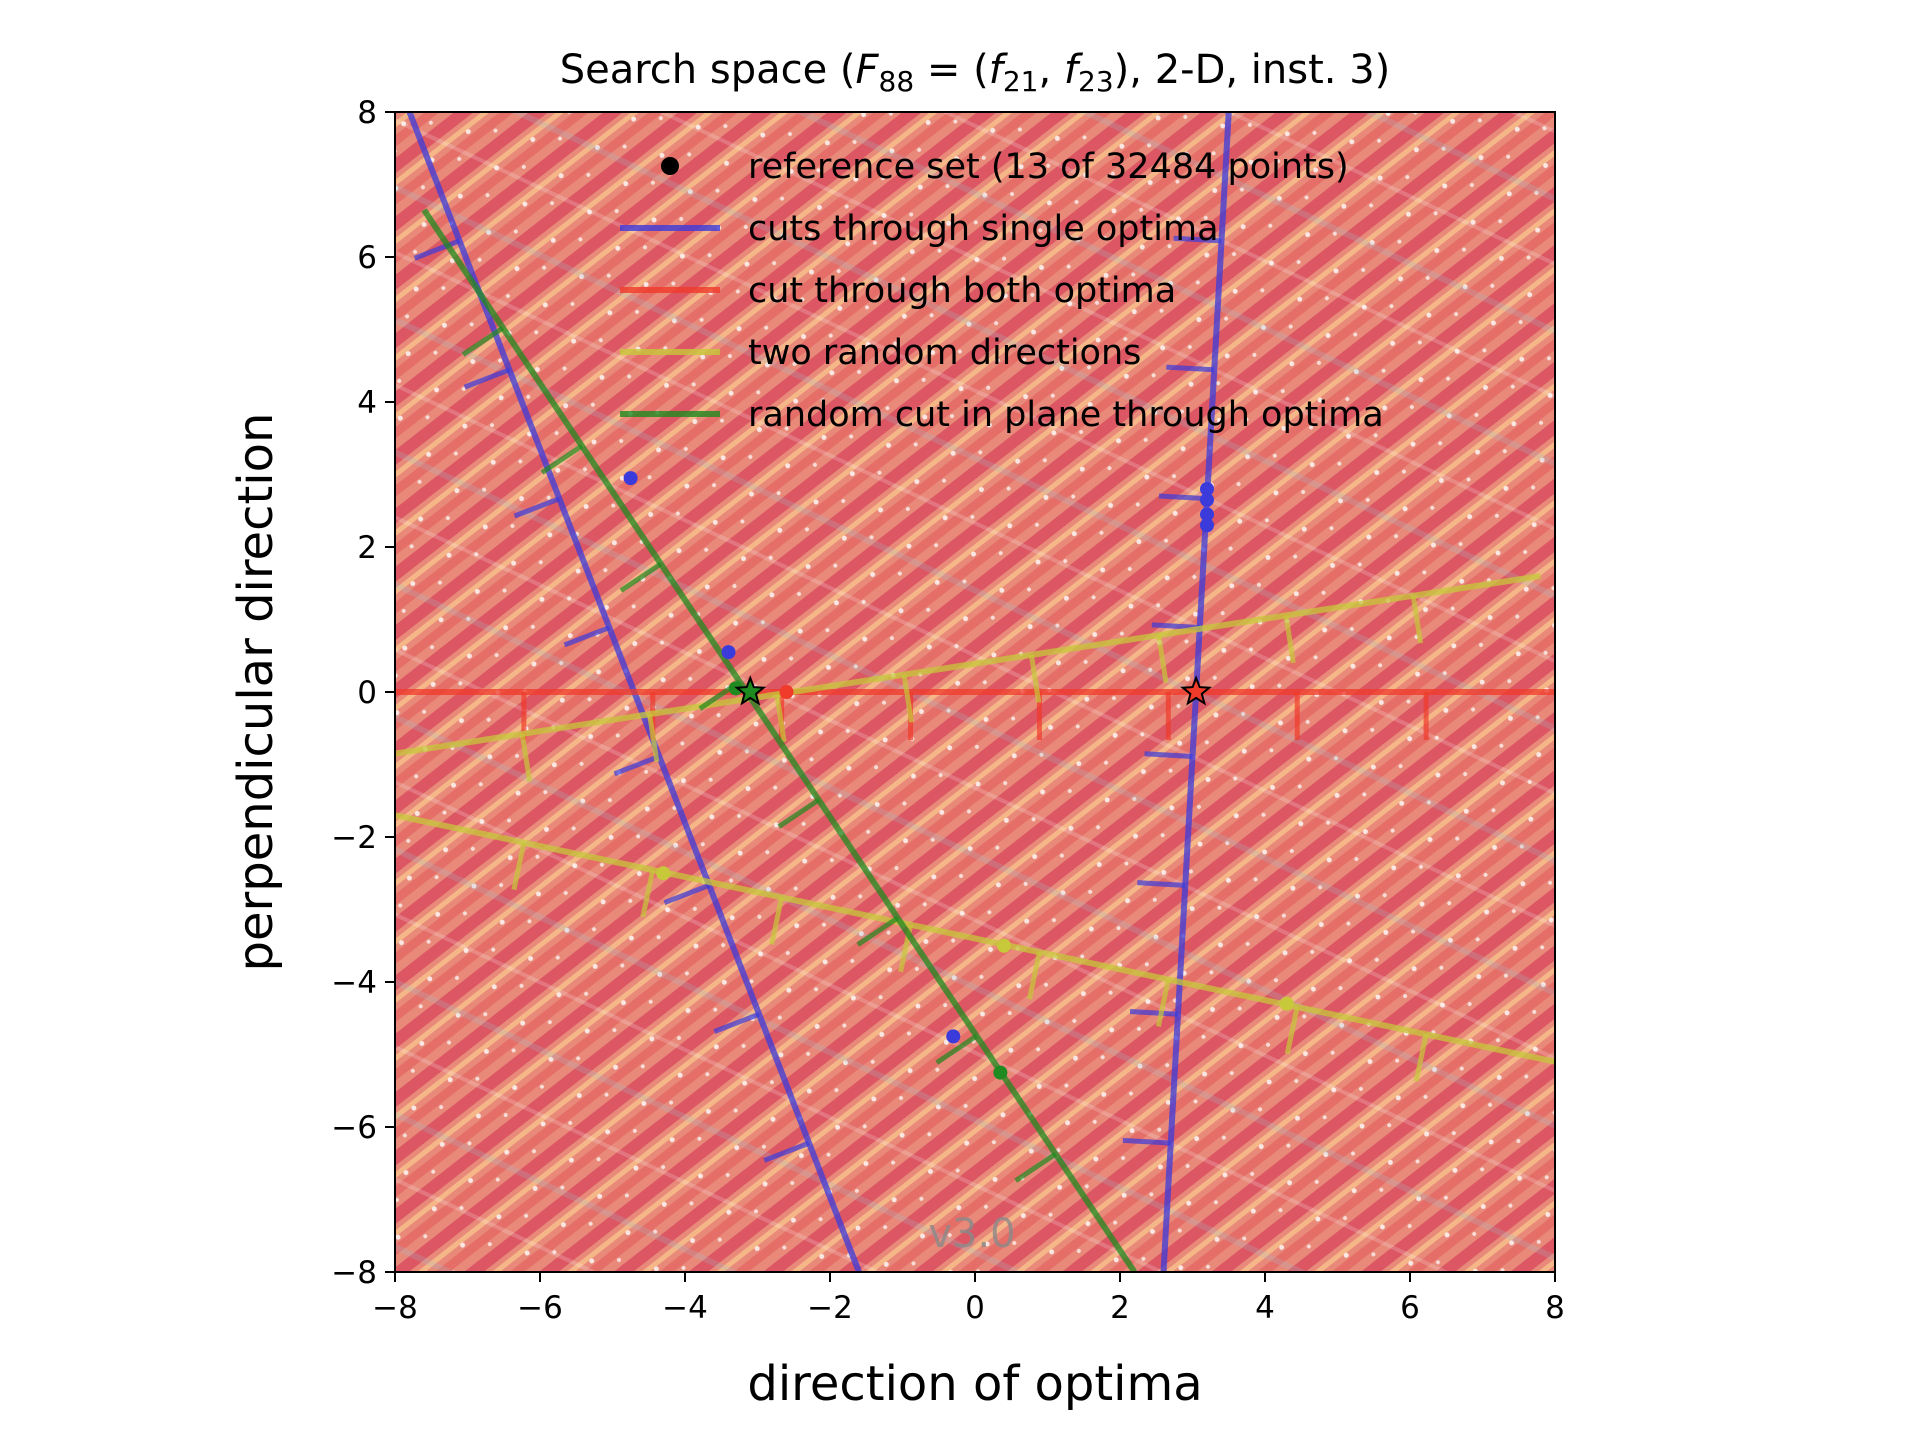  I want to click on y-tick-label: 4, so click(367, 403).